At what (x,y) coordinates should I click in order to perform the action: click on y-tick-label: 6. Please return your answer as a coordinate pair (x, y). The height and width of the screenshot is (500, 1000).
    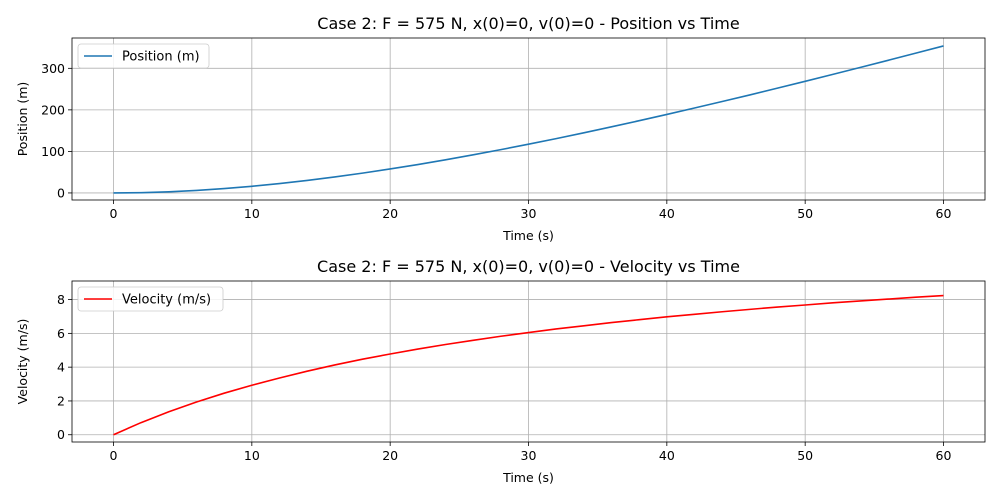
    Looking at the image, I should click on (61, 333).